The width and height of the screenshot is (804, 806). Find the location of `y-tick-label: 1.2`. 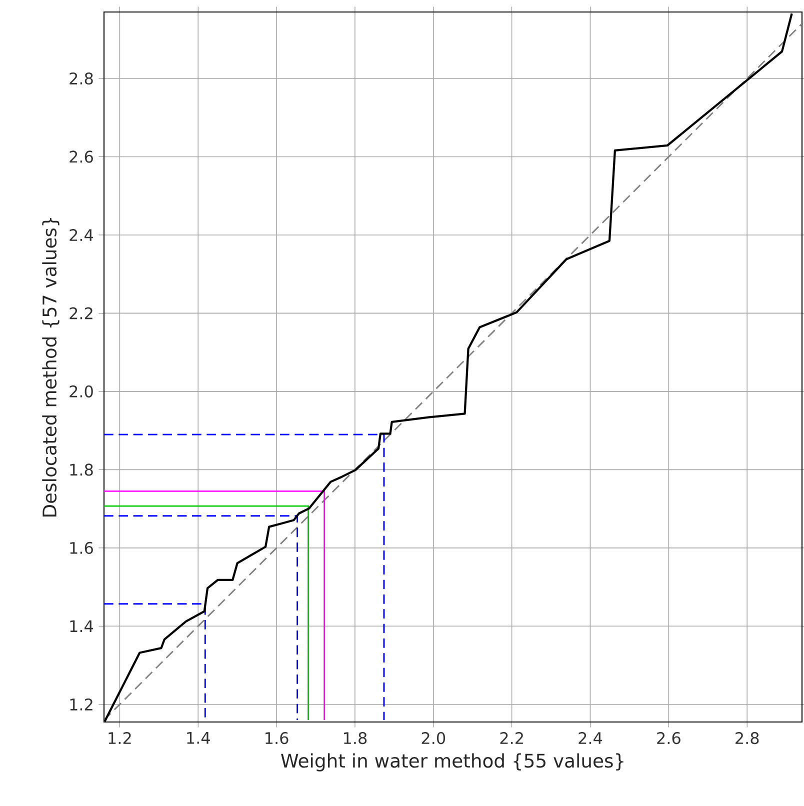

y-tick-label: 1.2 is located at coordinates (81, 704).